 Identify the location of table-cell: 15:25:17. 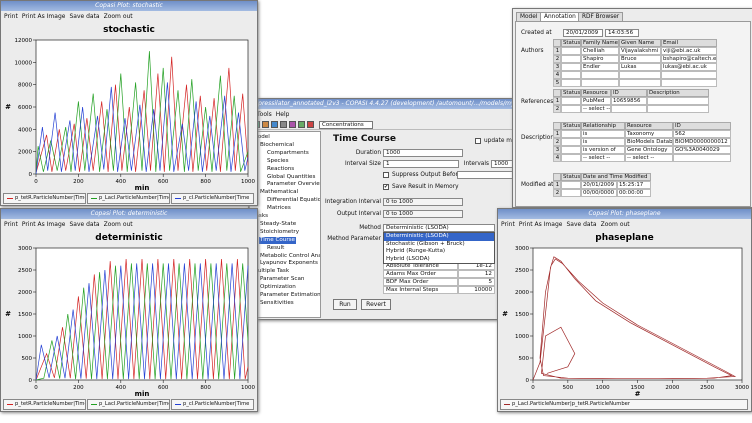
(634, 185).